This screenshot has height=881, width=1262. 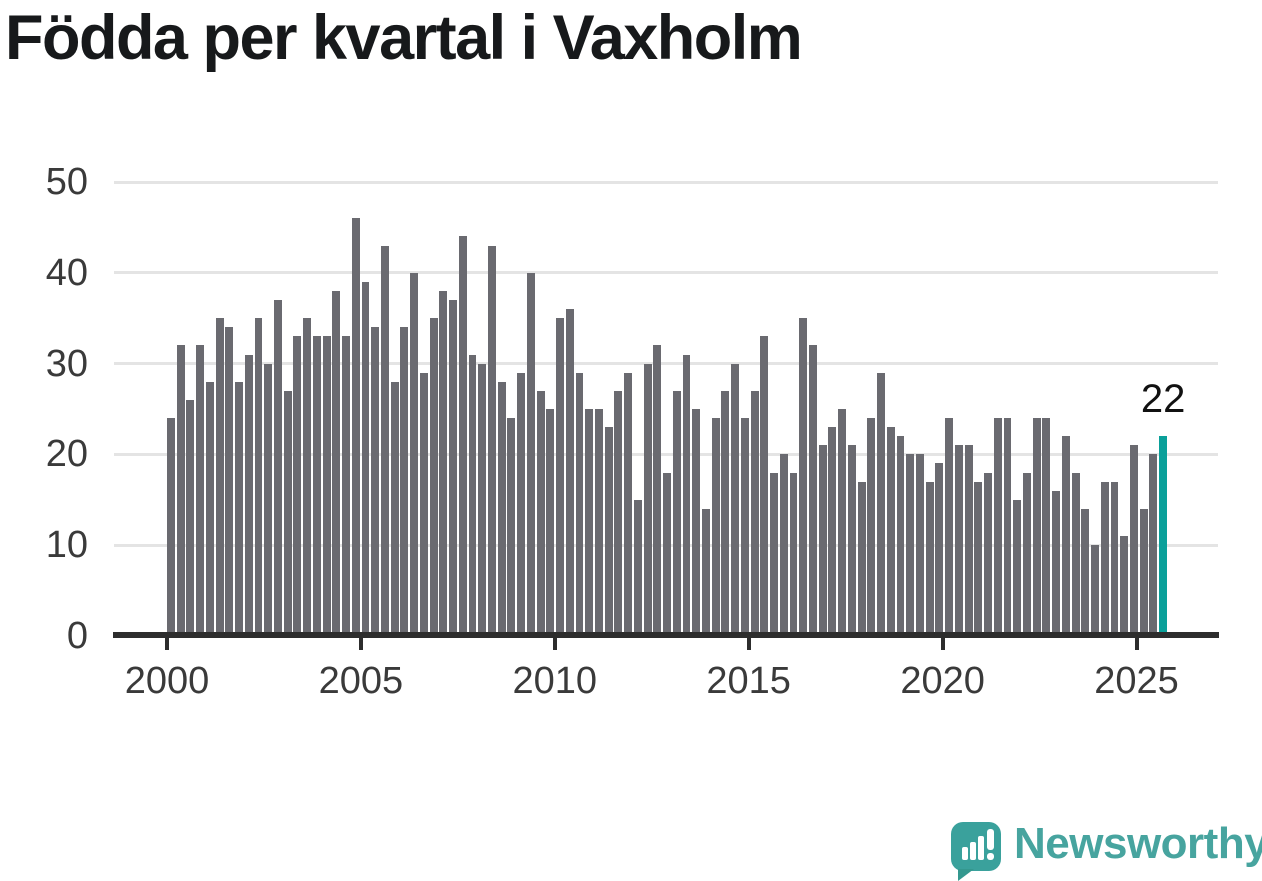 I want to click on y-tick-label: 10, so click(x=66, y=545).